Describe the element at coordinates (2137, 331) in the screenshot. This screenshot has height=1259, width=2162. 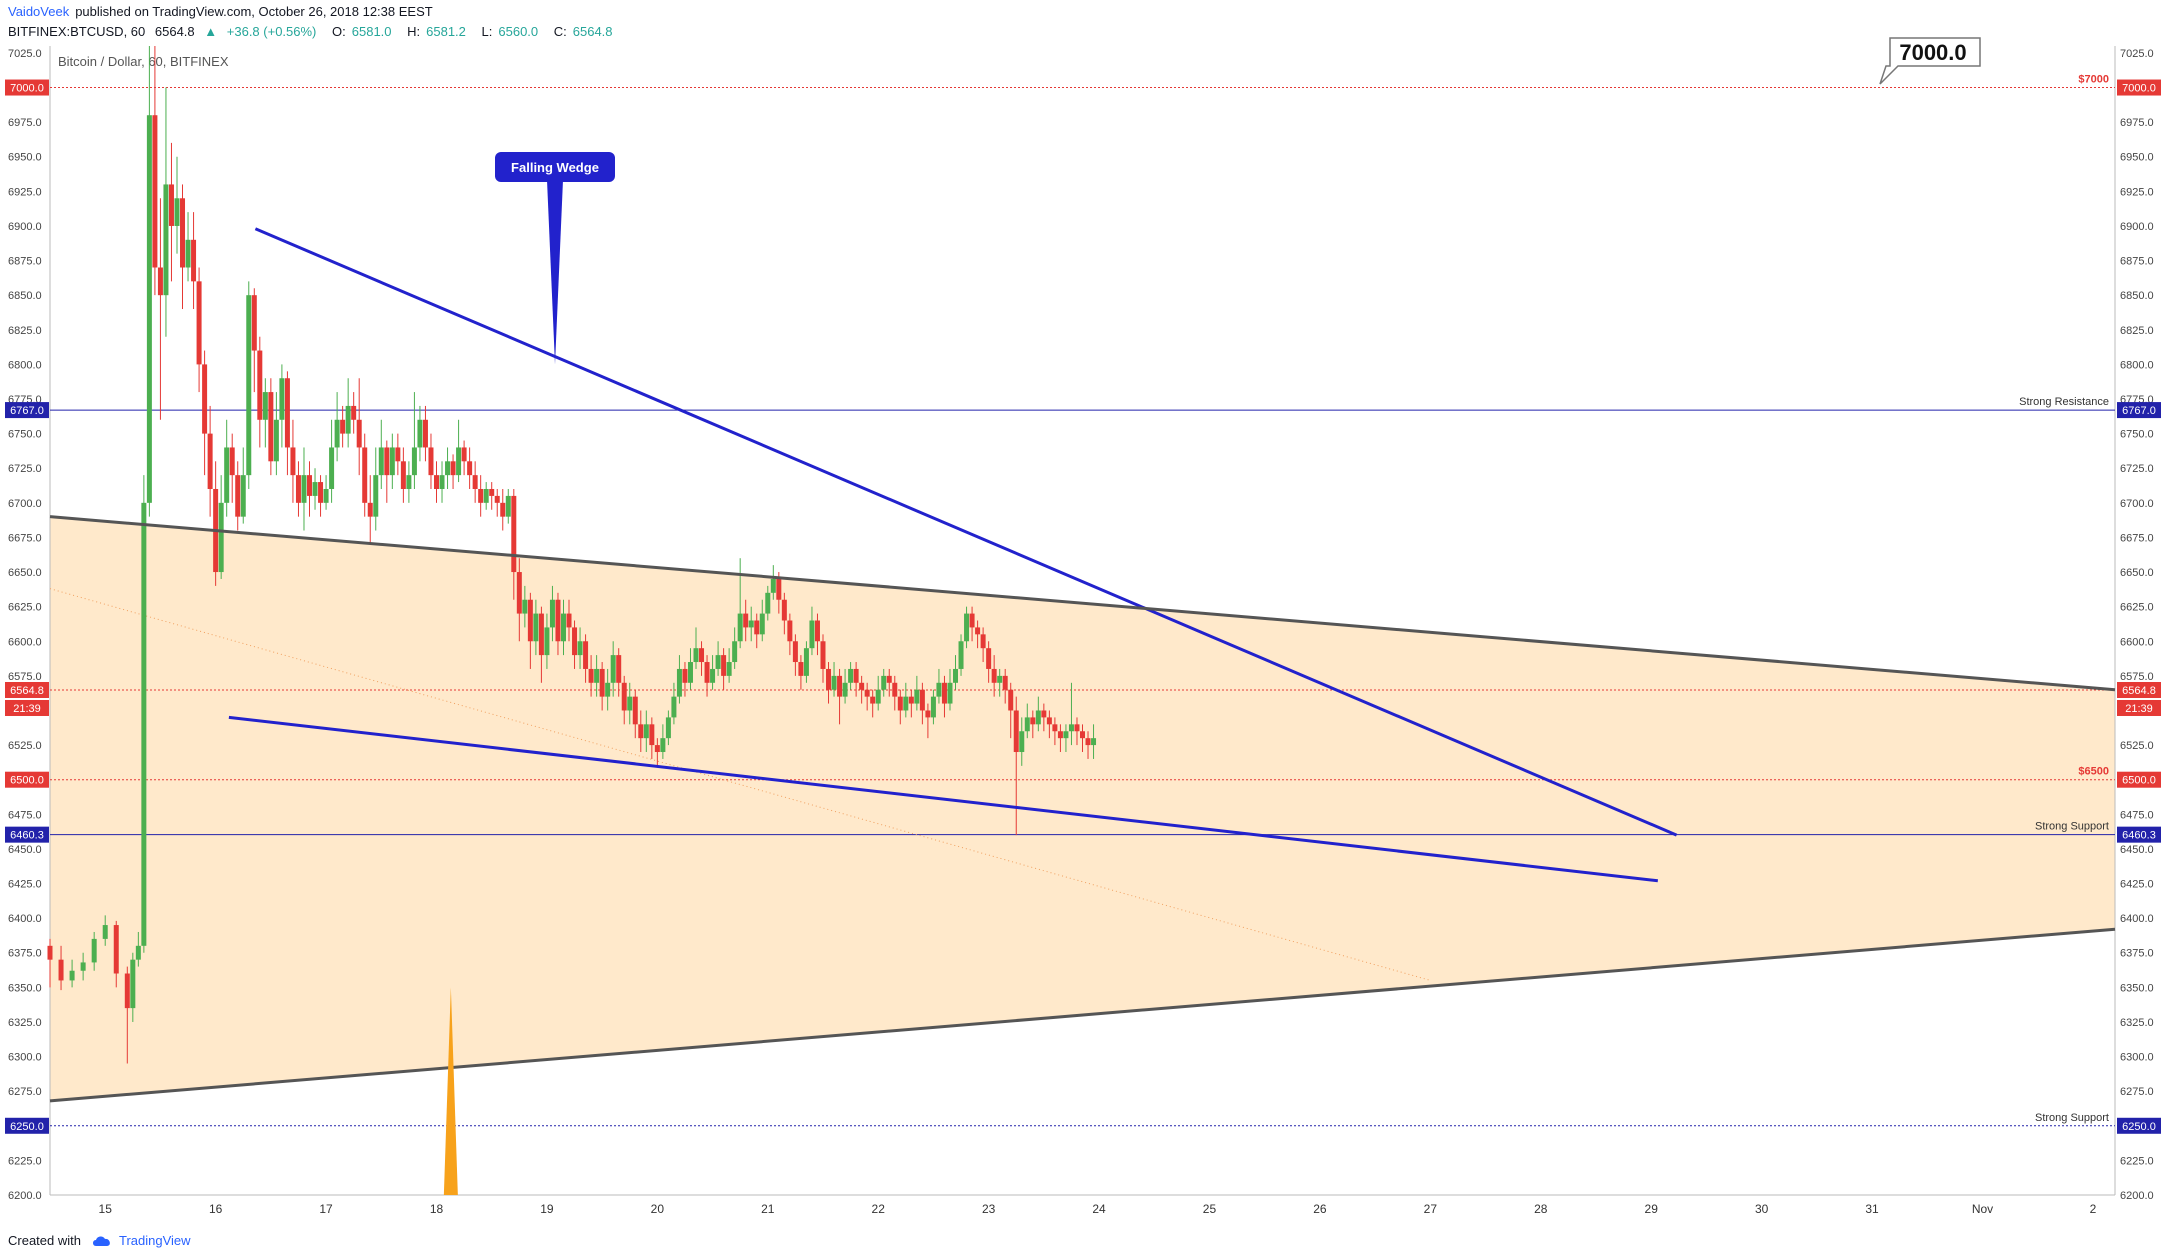
I see `y-tick-right: 6825.0` at that location.